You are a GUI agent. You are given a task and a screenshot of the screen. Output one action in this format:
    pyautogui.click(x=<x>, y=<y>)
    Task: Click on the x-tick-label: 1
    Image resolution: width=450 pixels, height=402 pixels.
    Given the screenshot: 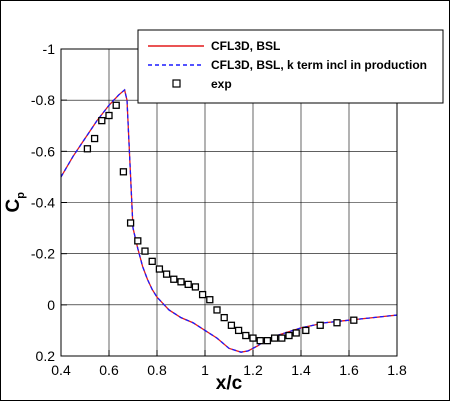 What is the action you would take?
    pyautogui.click(x=205, y=370)
    